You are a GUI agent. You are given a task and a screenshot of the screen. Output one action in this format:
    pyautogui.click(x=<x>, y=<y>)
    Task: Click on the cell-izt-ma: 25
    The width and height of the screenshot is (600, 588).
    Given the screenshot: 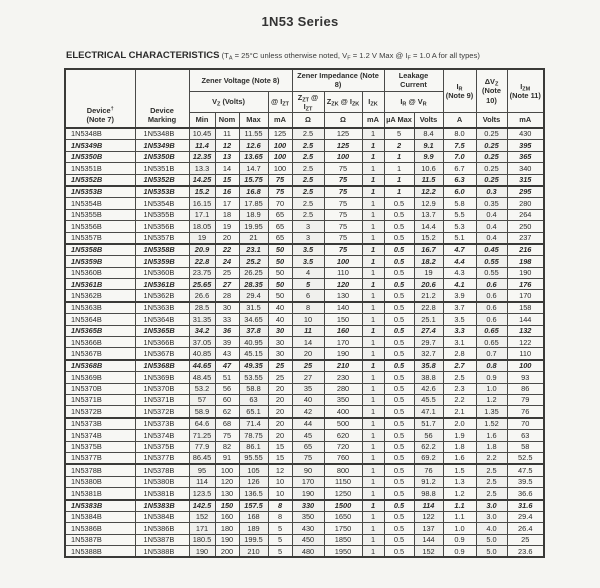 What is the action you would take?
    pyautogui.click(x=280, y=377)
    